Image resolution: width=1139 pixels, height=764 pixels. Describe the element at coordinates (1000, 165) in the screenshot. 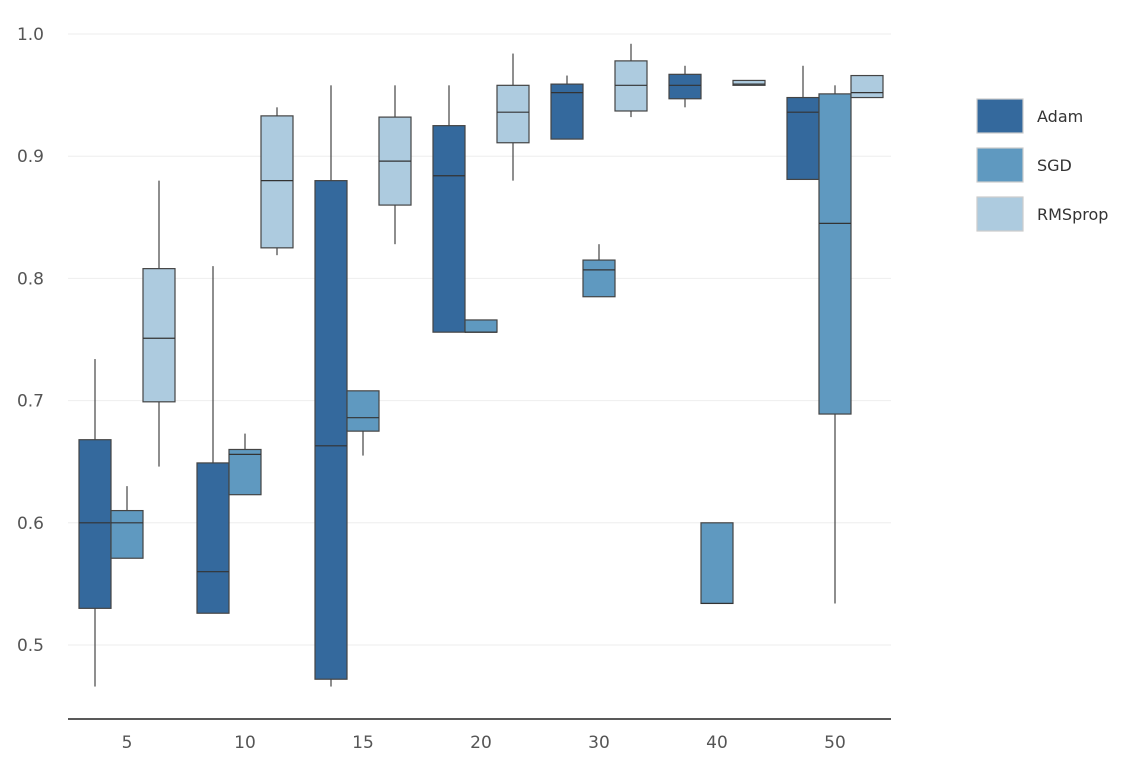

I see `legend-swatch-sgd` at that location.